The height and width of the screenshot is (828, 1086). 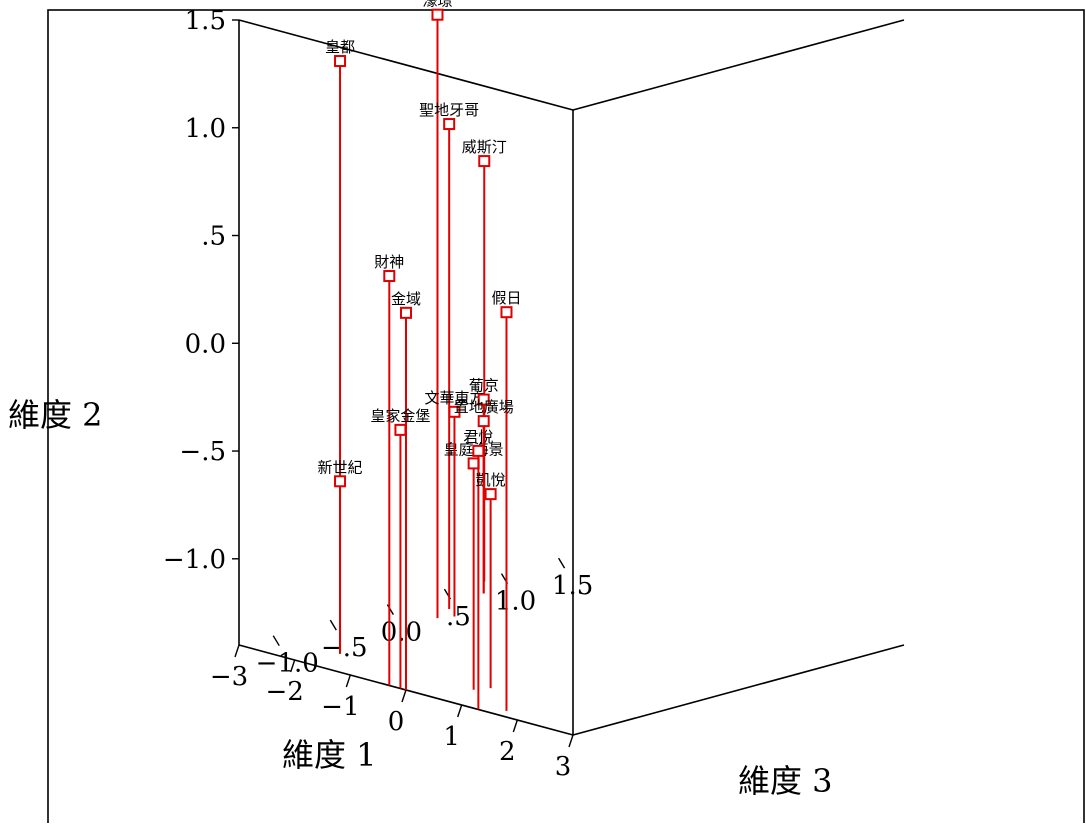 I want to click on z-tick-label: −.5, so click(x=344, y=648).